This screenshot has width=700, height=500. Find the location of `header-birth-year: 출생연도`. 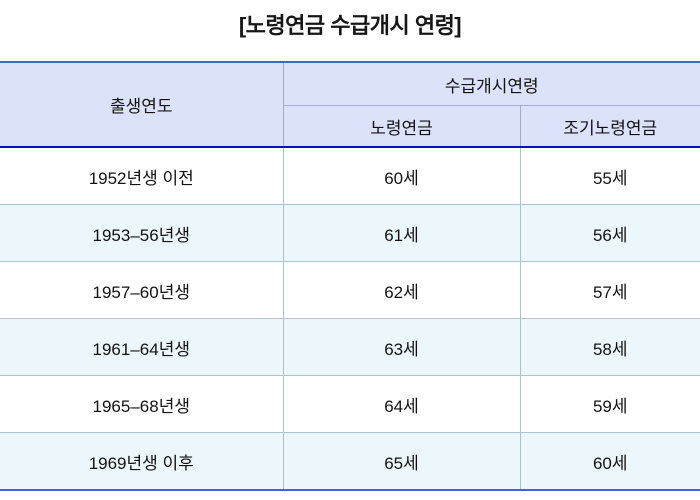

header-birth-year: 출생연도 is located at coordinates (142, 105).